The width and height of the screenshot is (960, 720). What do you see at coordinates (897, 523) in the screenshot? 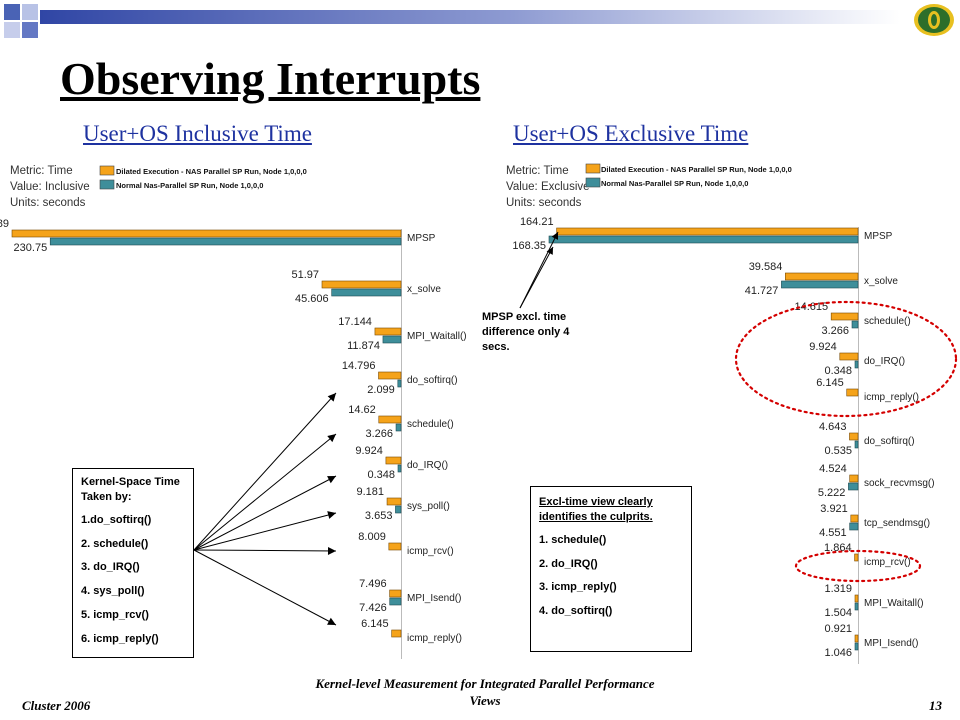
I see `exclusive-category-label: tcp_sendmsg()` at bounding box center [897, 523].